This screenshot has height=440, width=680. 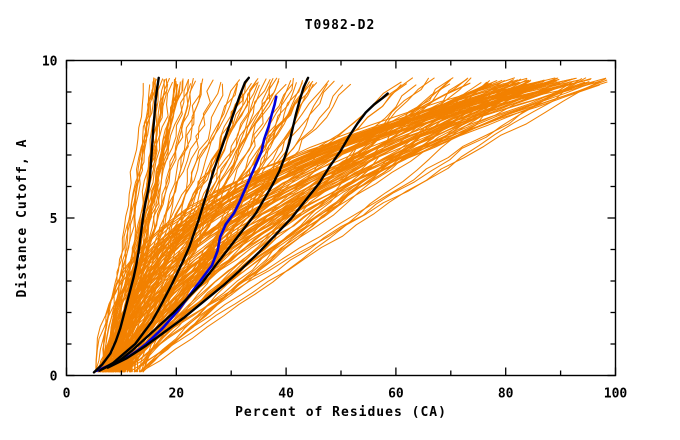 What do you see at coordinates (67, 394) in the screenshot?
I see `x-tick-label: 0` at bounding box center [67, 394].